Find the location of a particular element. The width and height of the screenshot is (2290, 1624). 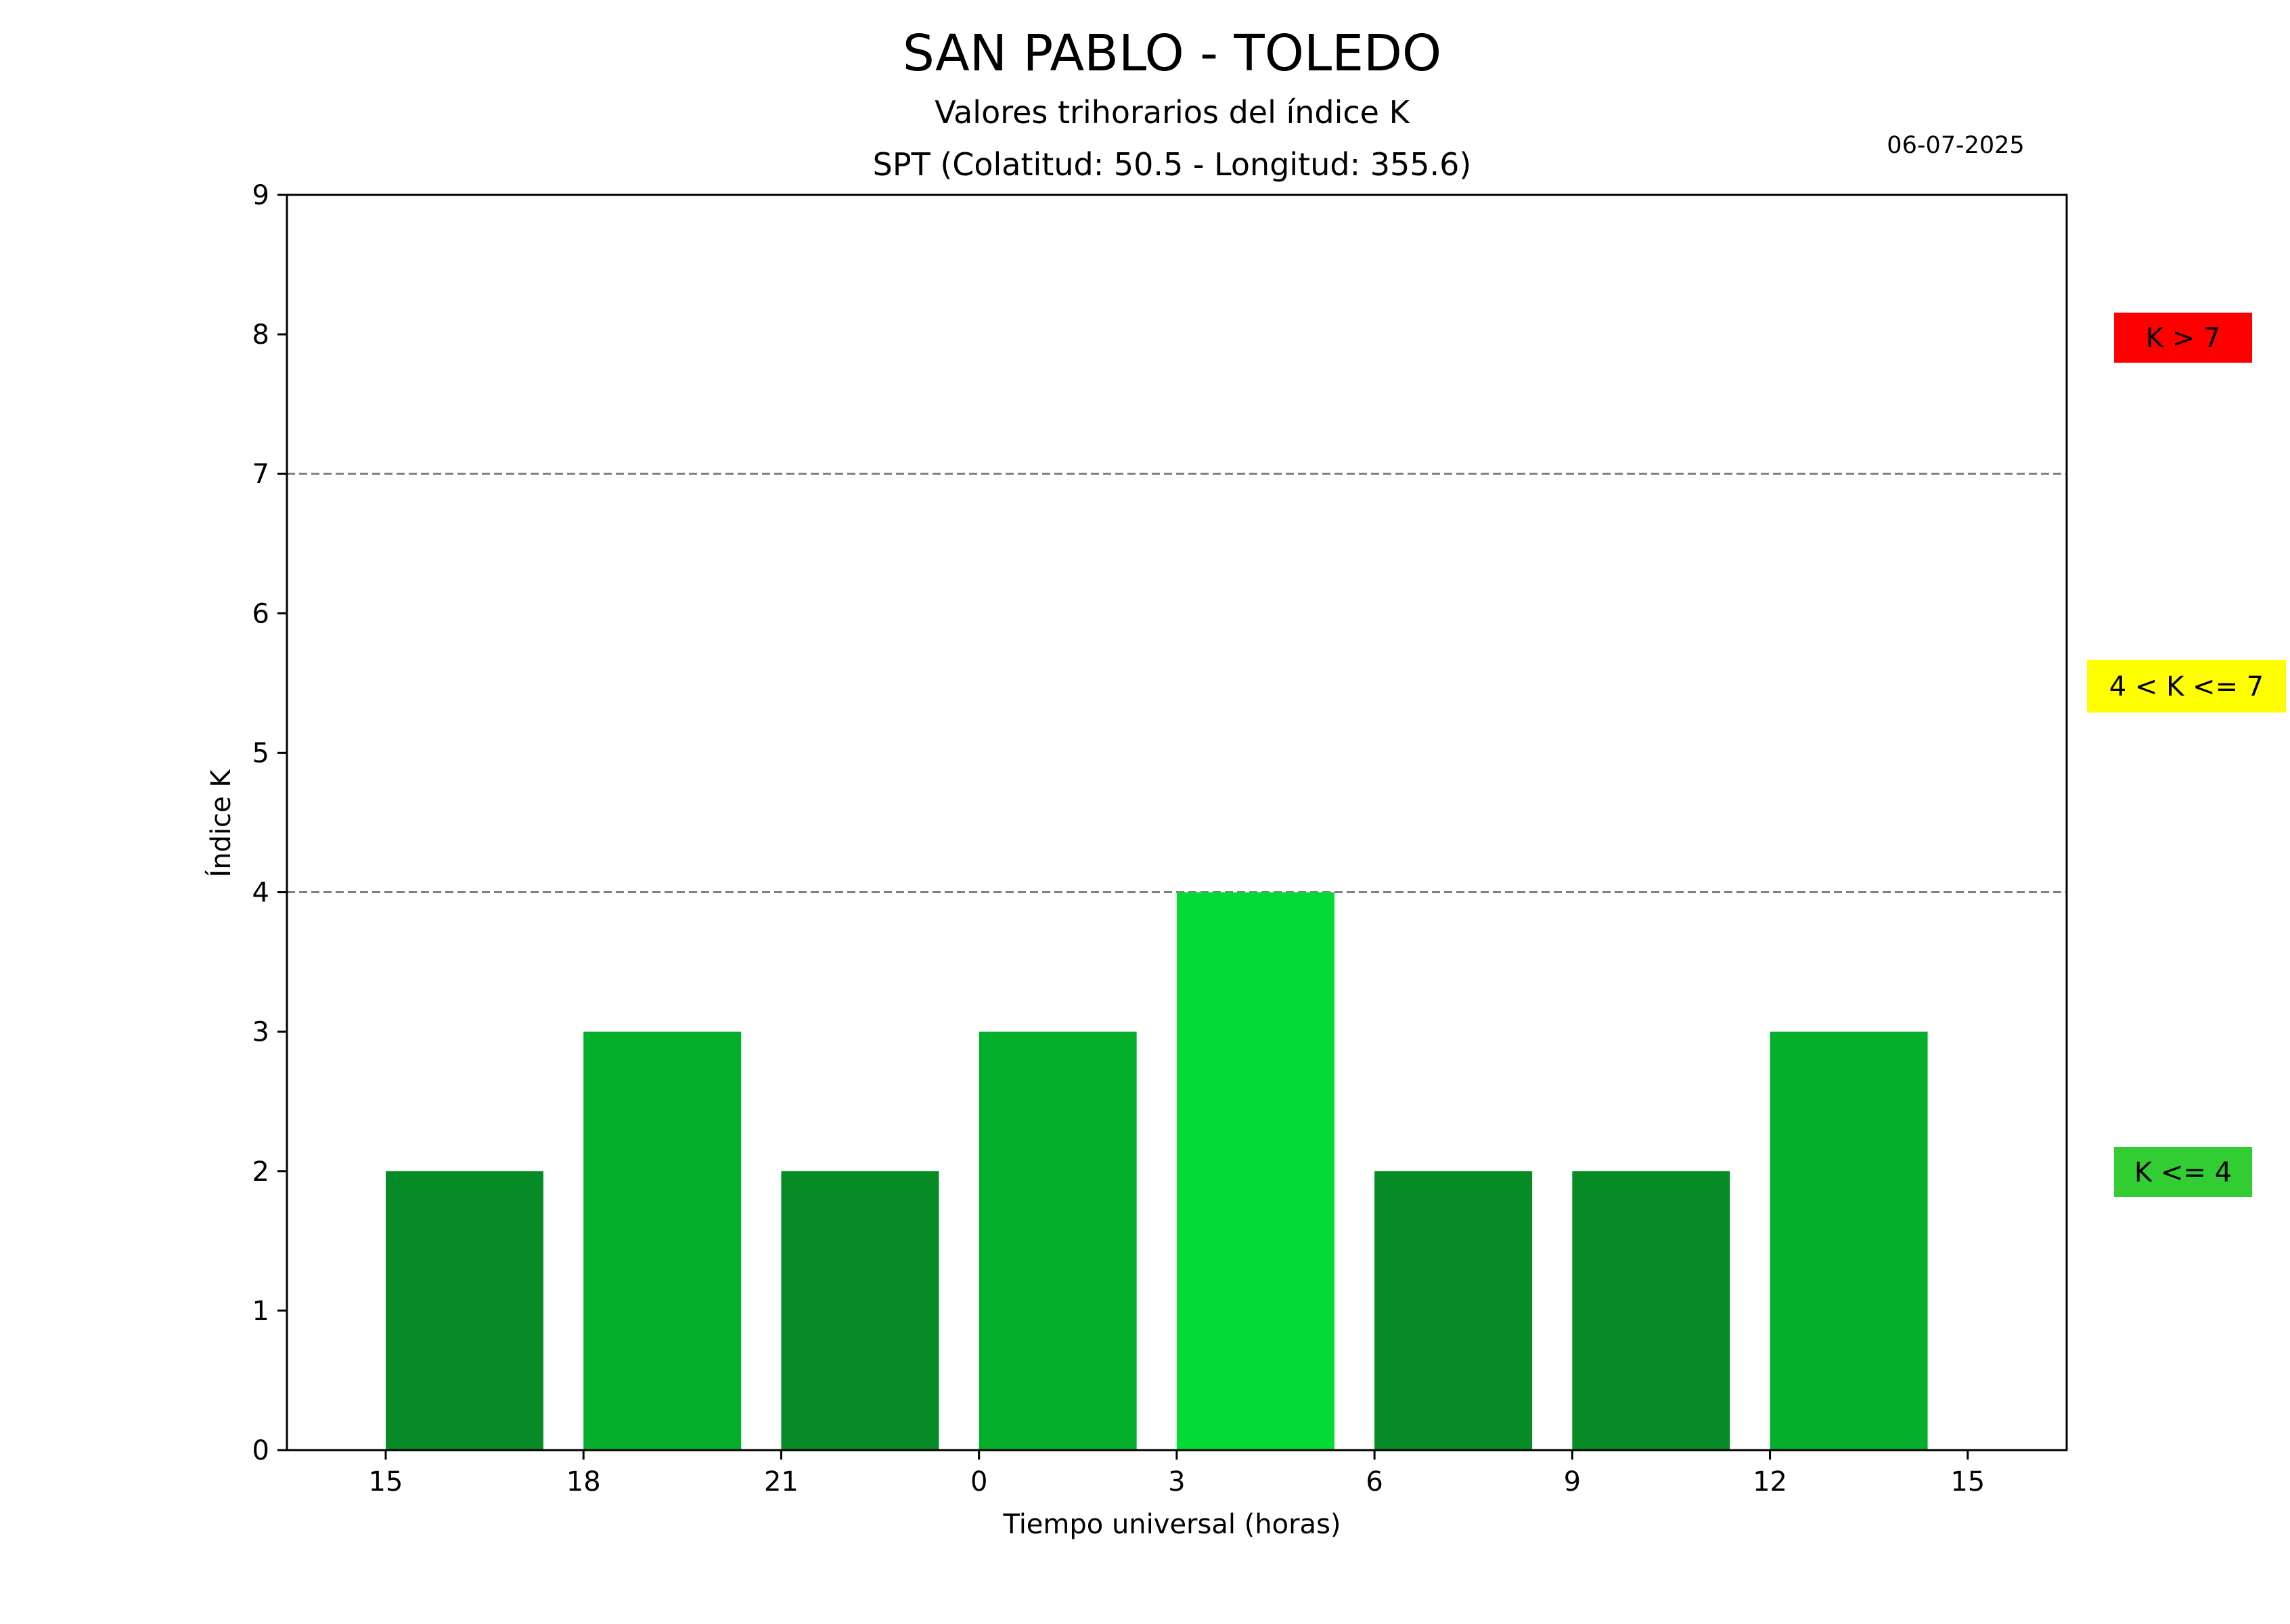

legend: K > 7 4 < K <= 7 K <= 4 is located at coordinates (2186, 755).